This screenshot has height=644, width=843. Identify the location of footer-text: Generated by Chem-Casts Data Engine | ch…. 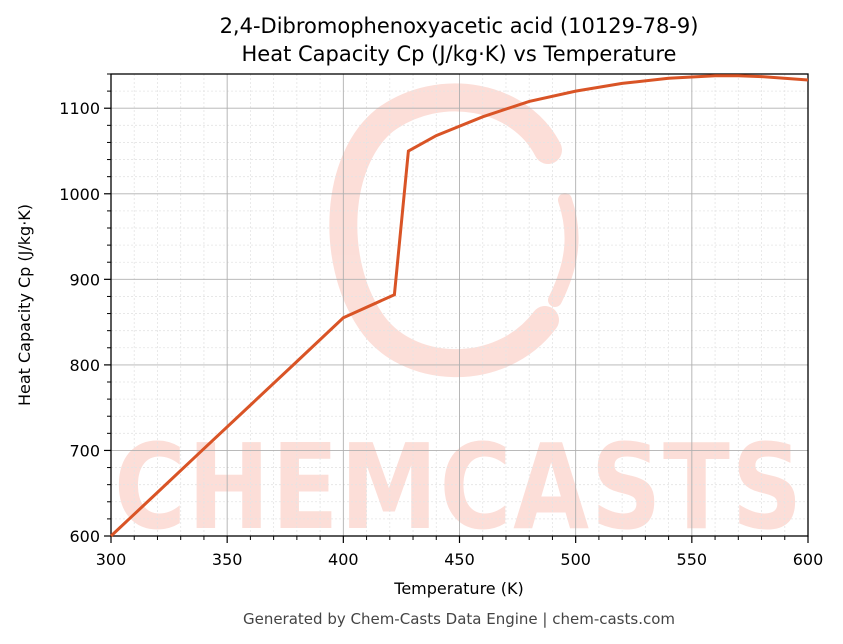
(459, 619).